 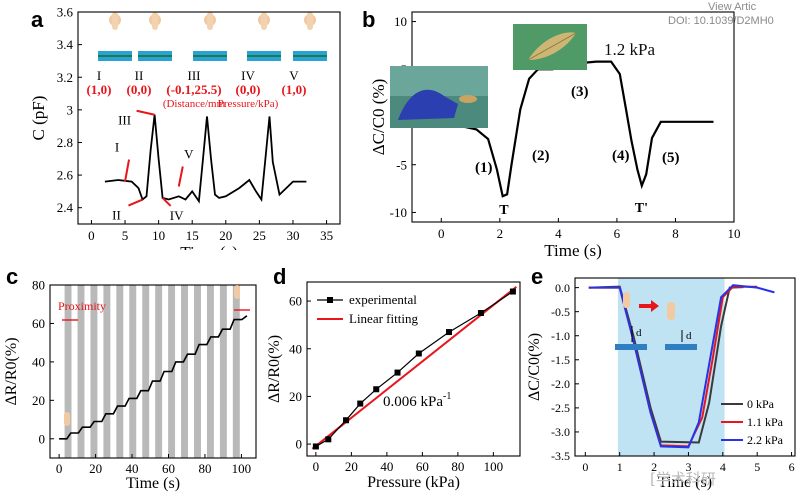 What do you see at coordinates (383, 318) in the screenshot?
I see `legend-label-fitting: Linear fitting` at bounding box center [383, 318].